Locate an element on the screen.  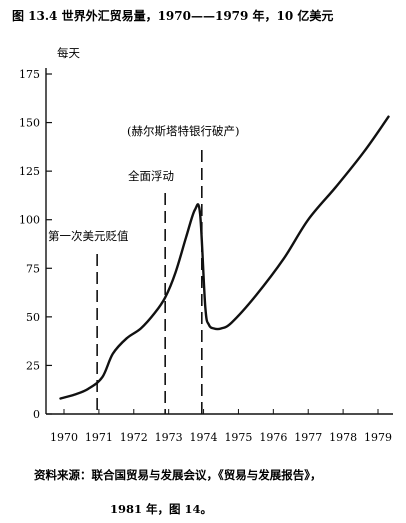
x-tick-label: 1978 is located at coordinates (343, 437).